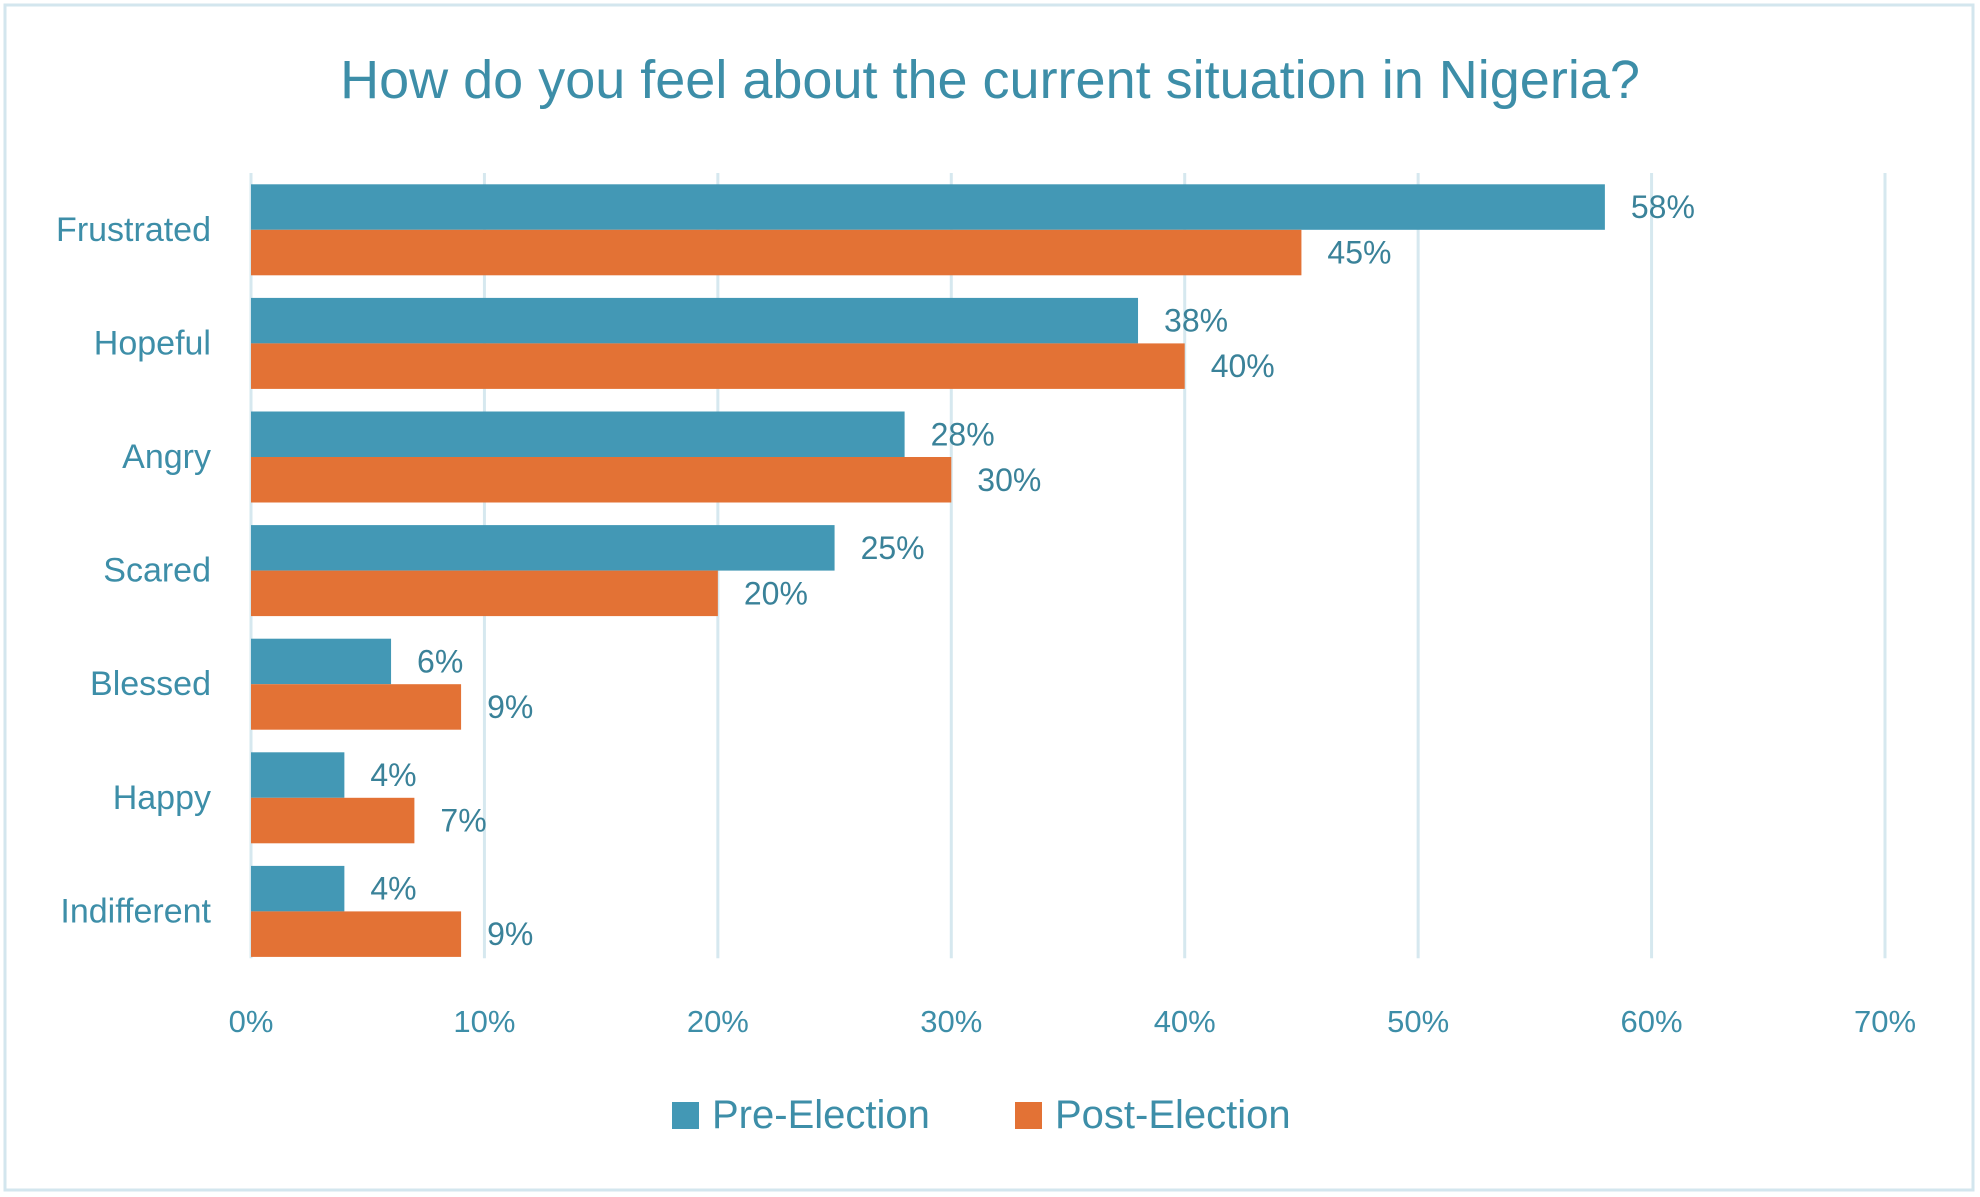 Image resolution: width=1980 pixels, height=1197 pixels. I want to click on x-tick-label: 0%, so click(251, 1021).